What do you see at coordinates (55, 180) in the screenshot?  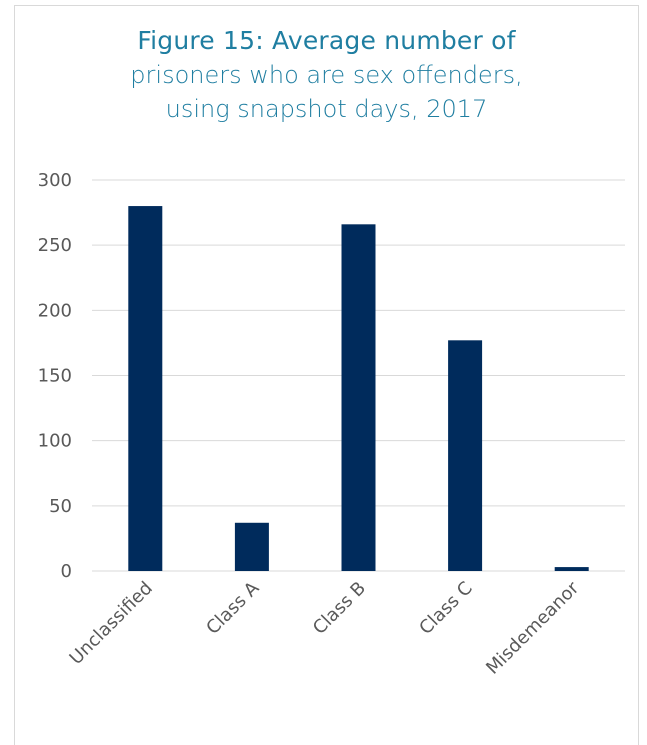 I see `y-tick-label: 300` at bounding box center [55, 180].